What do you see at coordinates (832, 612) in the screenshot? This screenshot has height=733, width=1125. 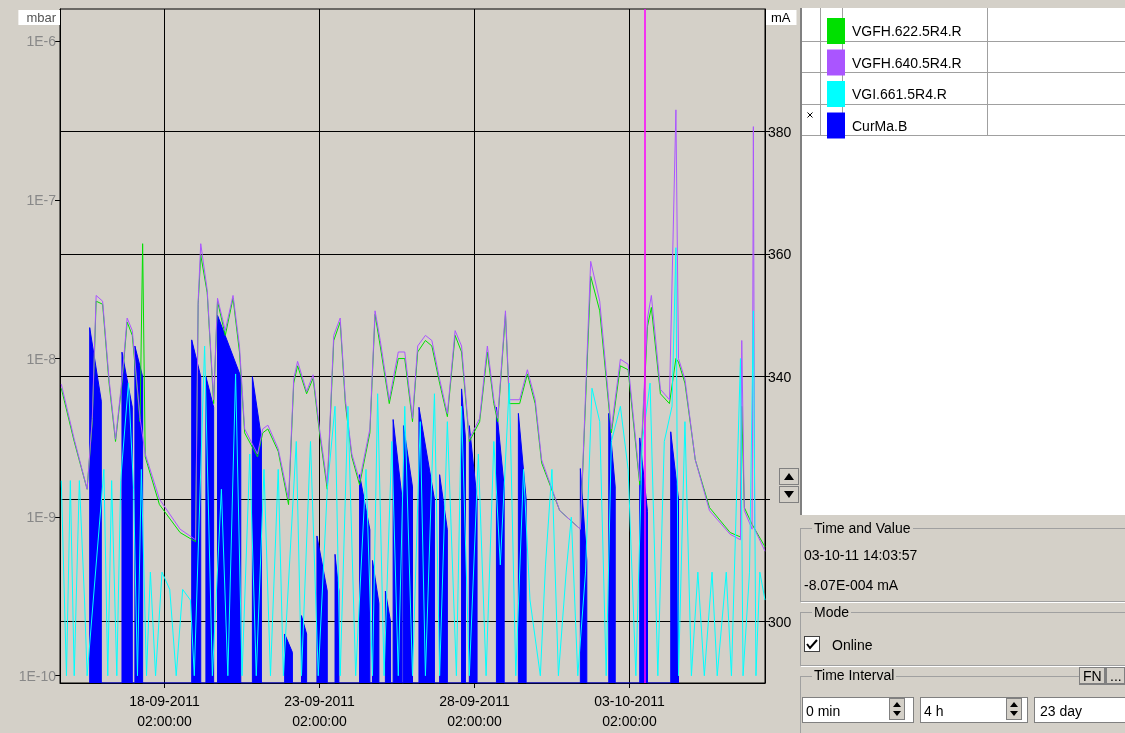 I see `text: Mode` at bounding box center [832, 612].